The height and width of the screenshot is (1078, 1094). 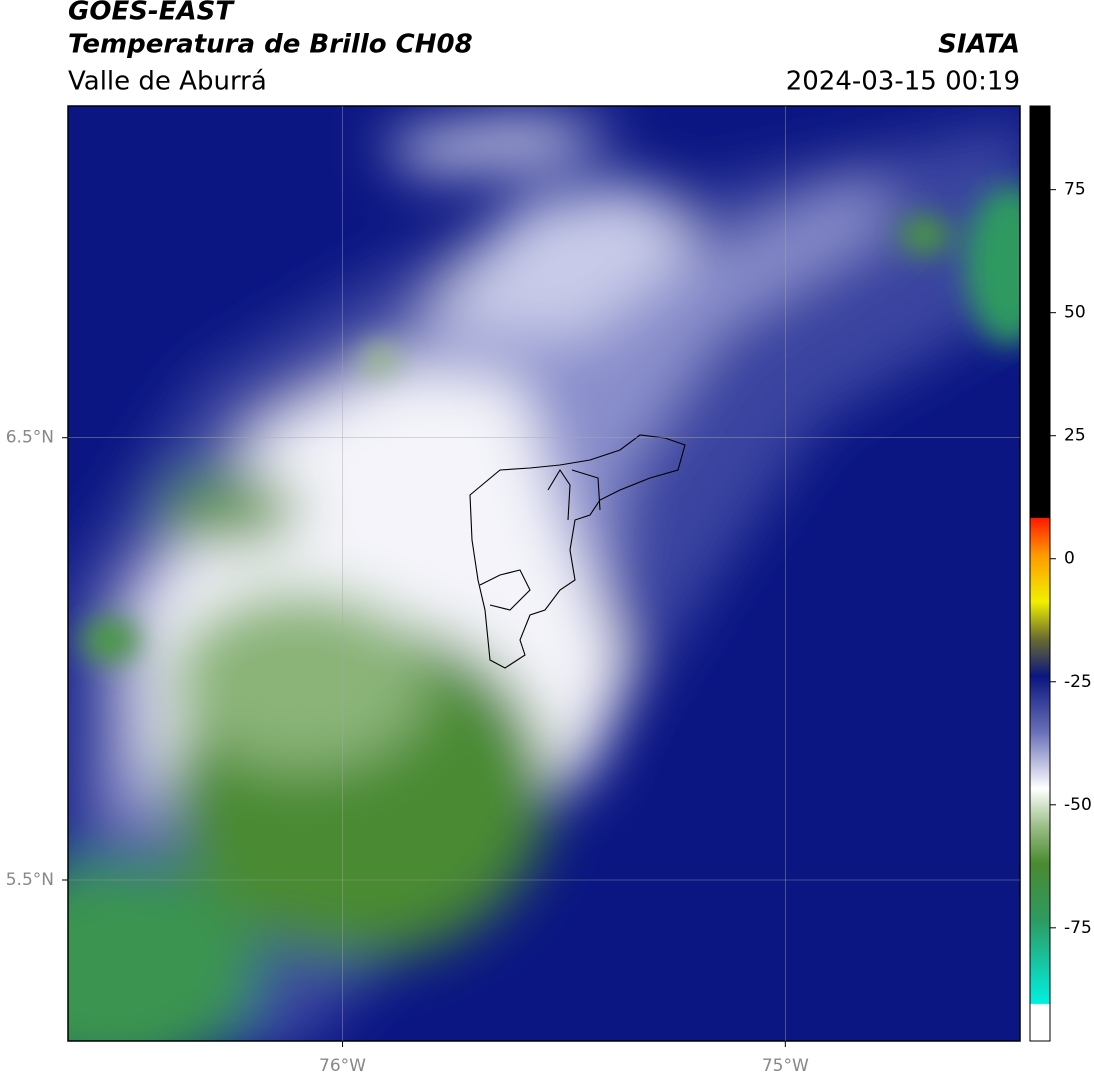 I want to click on colorbar-tick-label: -75, so click(x=1078, y=928).